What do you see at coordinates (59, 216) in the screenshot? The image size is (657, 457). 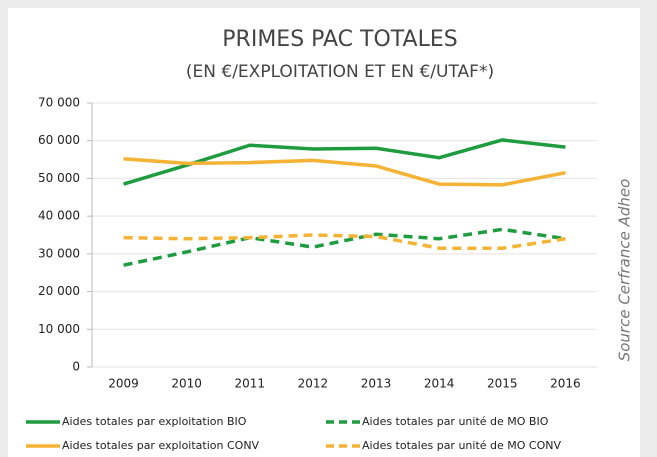 I see `y-tick-label: 40 000` at bounding box center [59, 216].